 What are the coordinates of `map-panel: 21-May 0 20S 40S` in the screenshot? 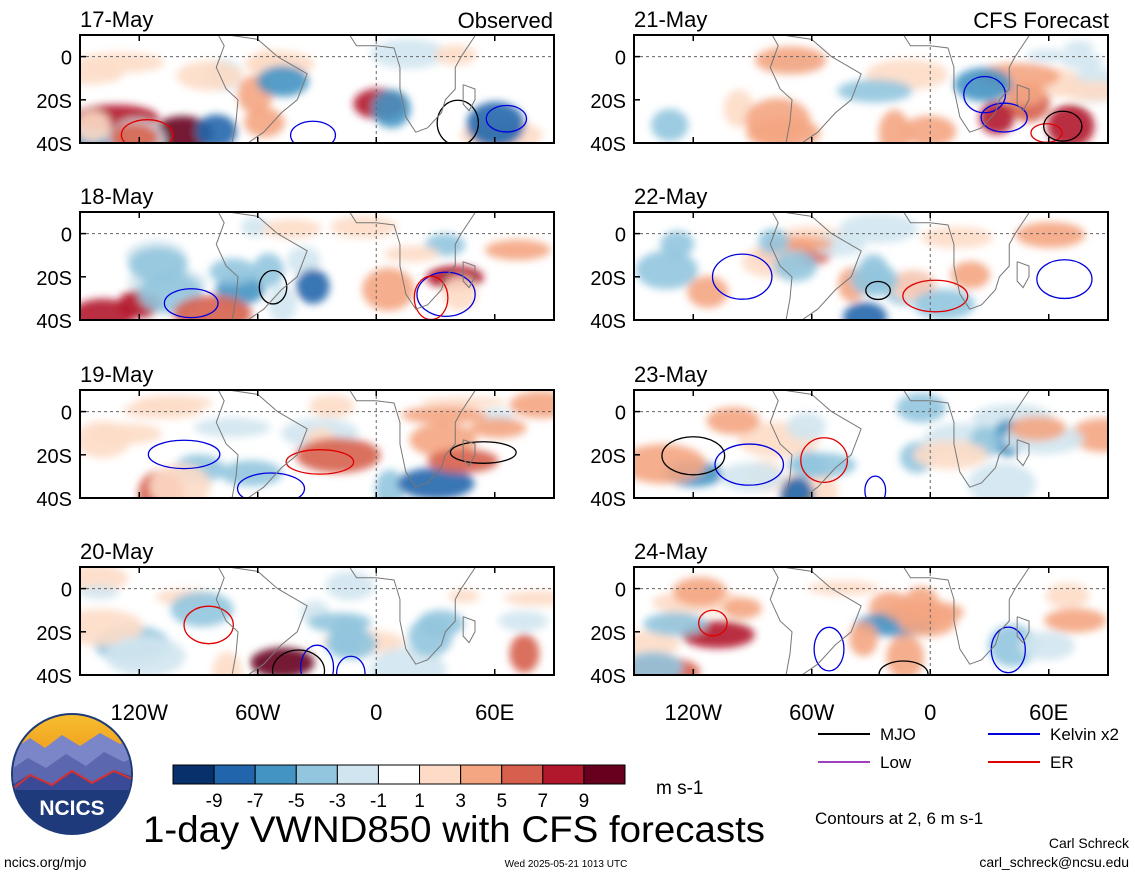 It's located at (849, 81).